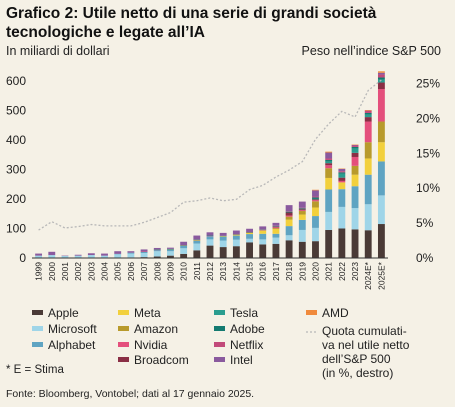 This screenshot has height=407, width=455. Describe the element at coordinates (131, 271) in the screenshot. I see `x-tick-label: 2006` at that location.